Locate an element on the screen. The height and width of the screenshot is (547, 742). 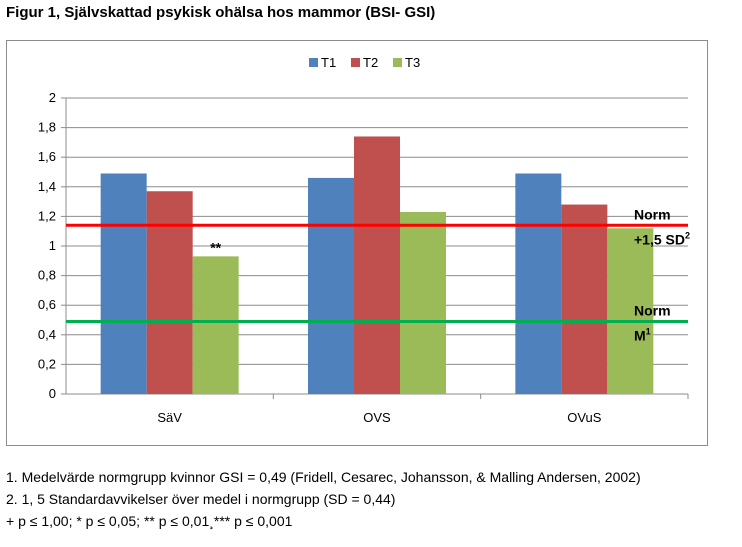
x-category-label: OVS is located at coordinates (377, 417).